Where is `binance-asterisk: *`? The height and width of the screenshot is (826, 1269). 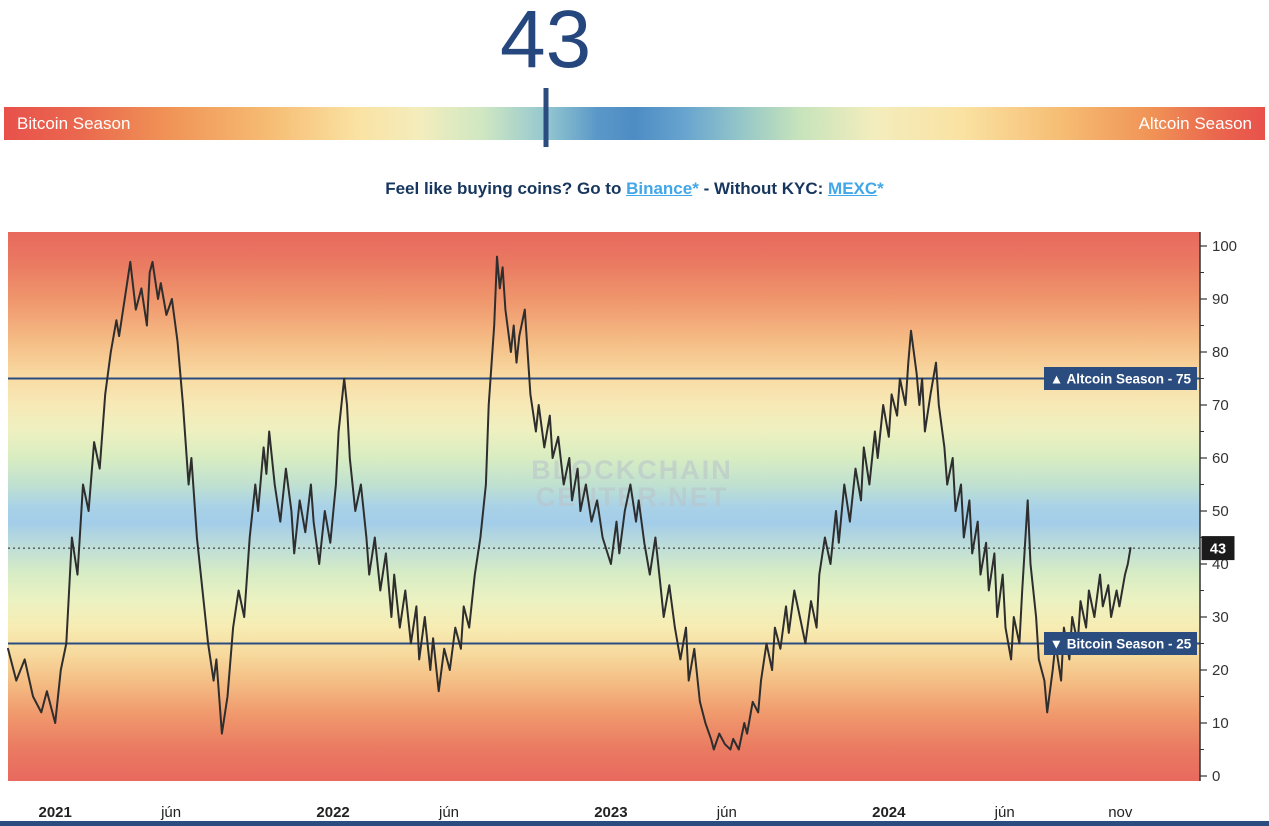 binance-asterisk: * is located at coordinates (695, 188).